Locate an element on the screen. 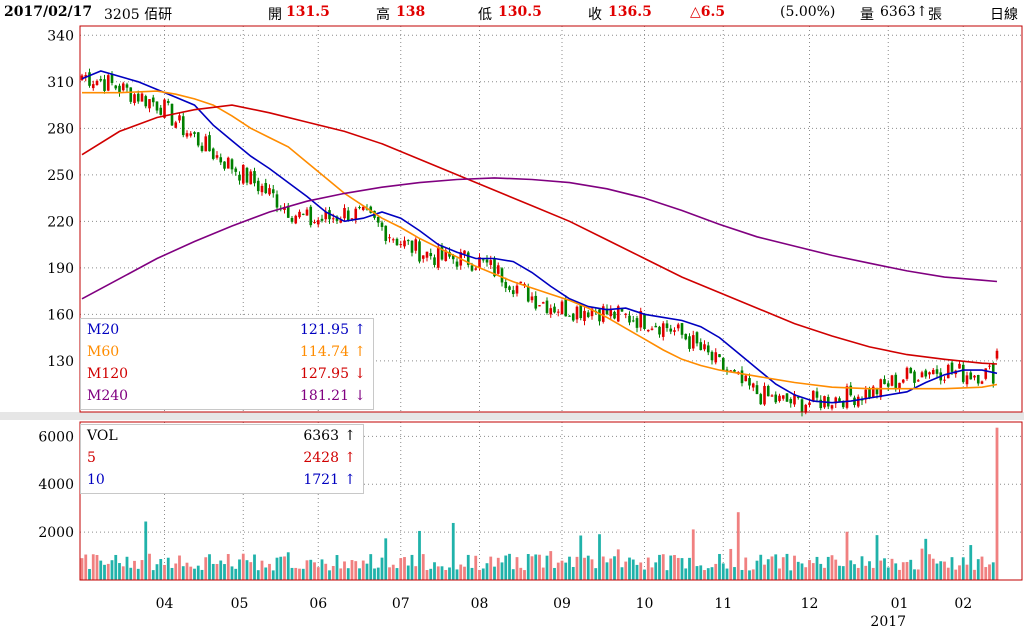 The width and height of the screenshot is (1024, 630). legend-vol10-arrow-icon: ↑ is located at coordinates (350, 480).